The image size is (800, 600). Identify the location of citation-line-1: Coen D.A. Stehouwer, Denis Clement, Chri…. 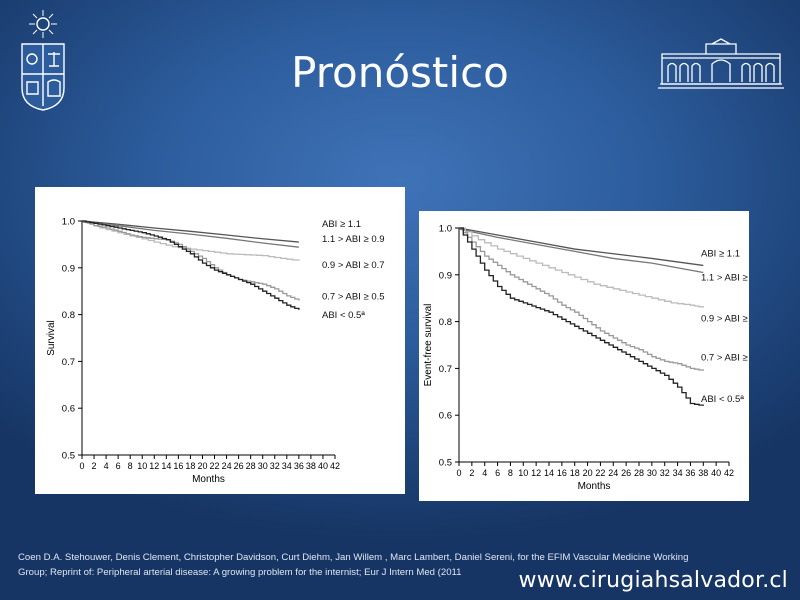
(353, 557).